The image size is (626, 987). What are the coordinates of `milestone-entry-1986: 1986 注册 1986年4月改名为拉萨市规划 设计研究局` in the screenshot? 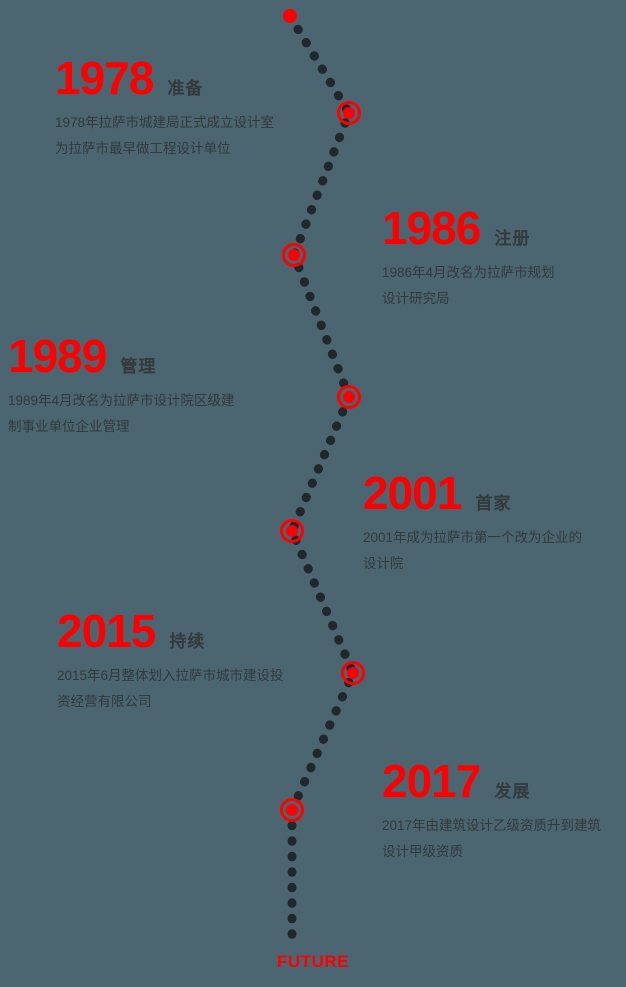 It's located at (468, 258).